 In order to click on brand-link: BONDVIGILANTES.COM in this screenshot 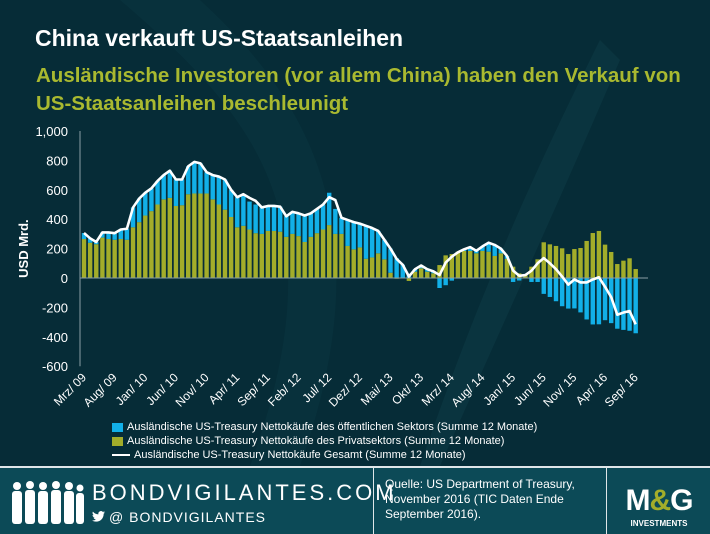, I will do `click(244, 492)`.